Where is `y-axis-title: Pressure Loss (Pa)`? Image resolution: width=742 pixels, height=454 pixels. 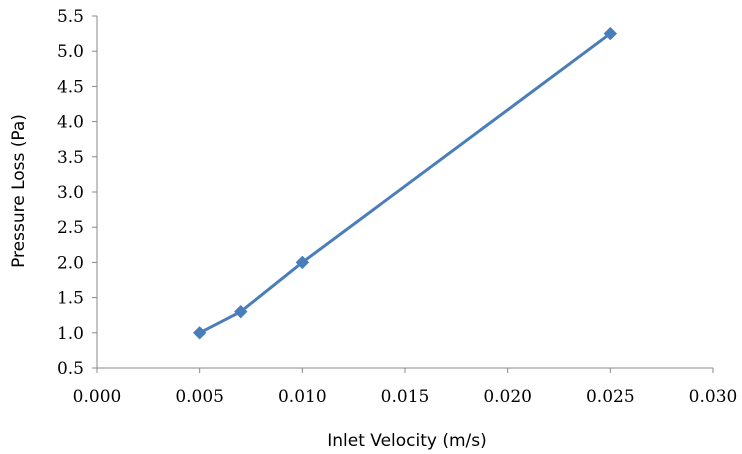 y-axis-title: Pressure Loss (Pa) is located at coordinates (19, 191).